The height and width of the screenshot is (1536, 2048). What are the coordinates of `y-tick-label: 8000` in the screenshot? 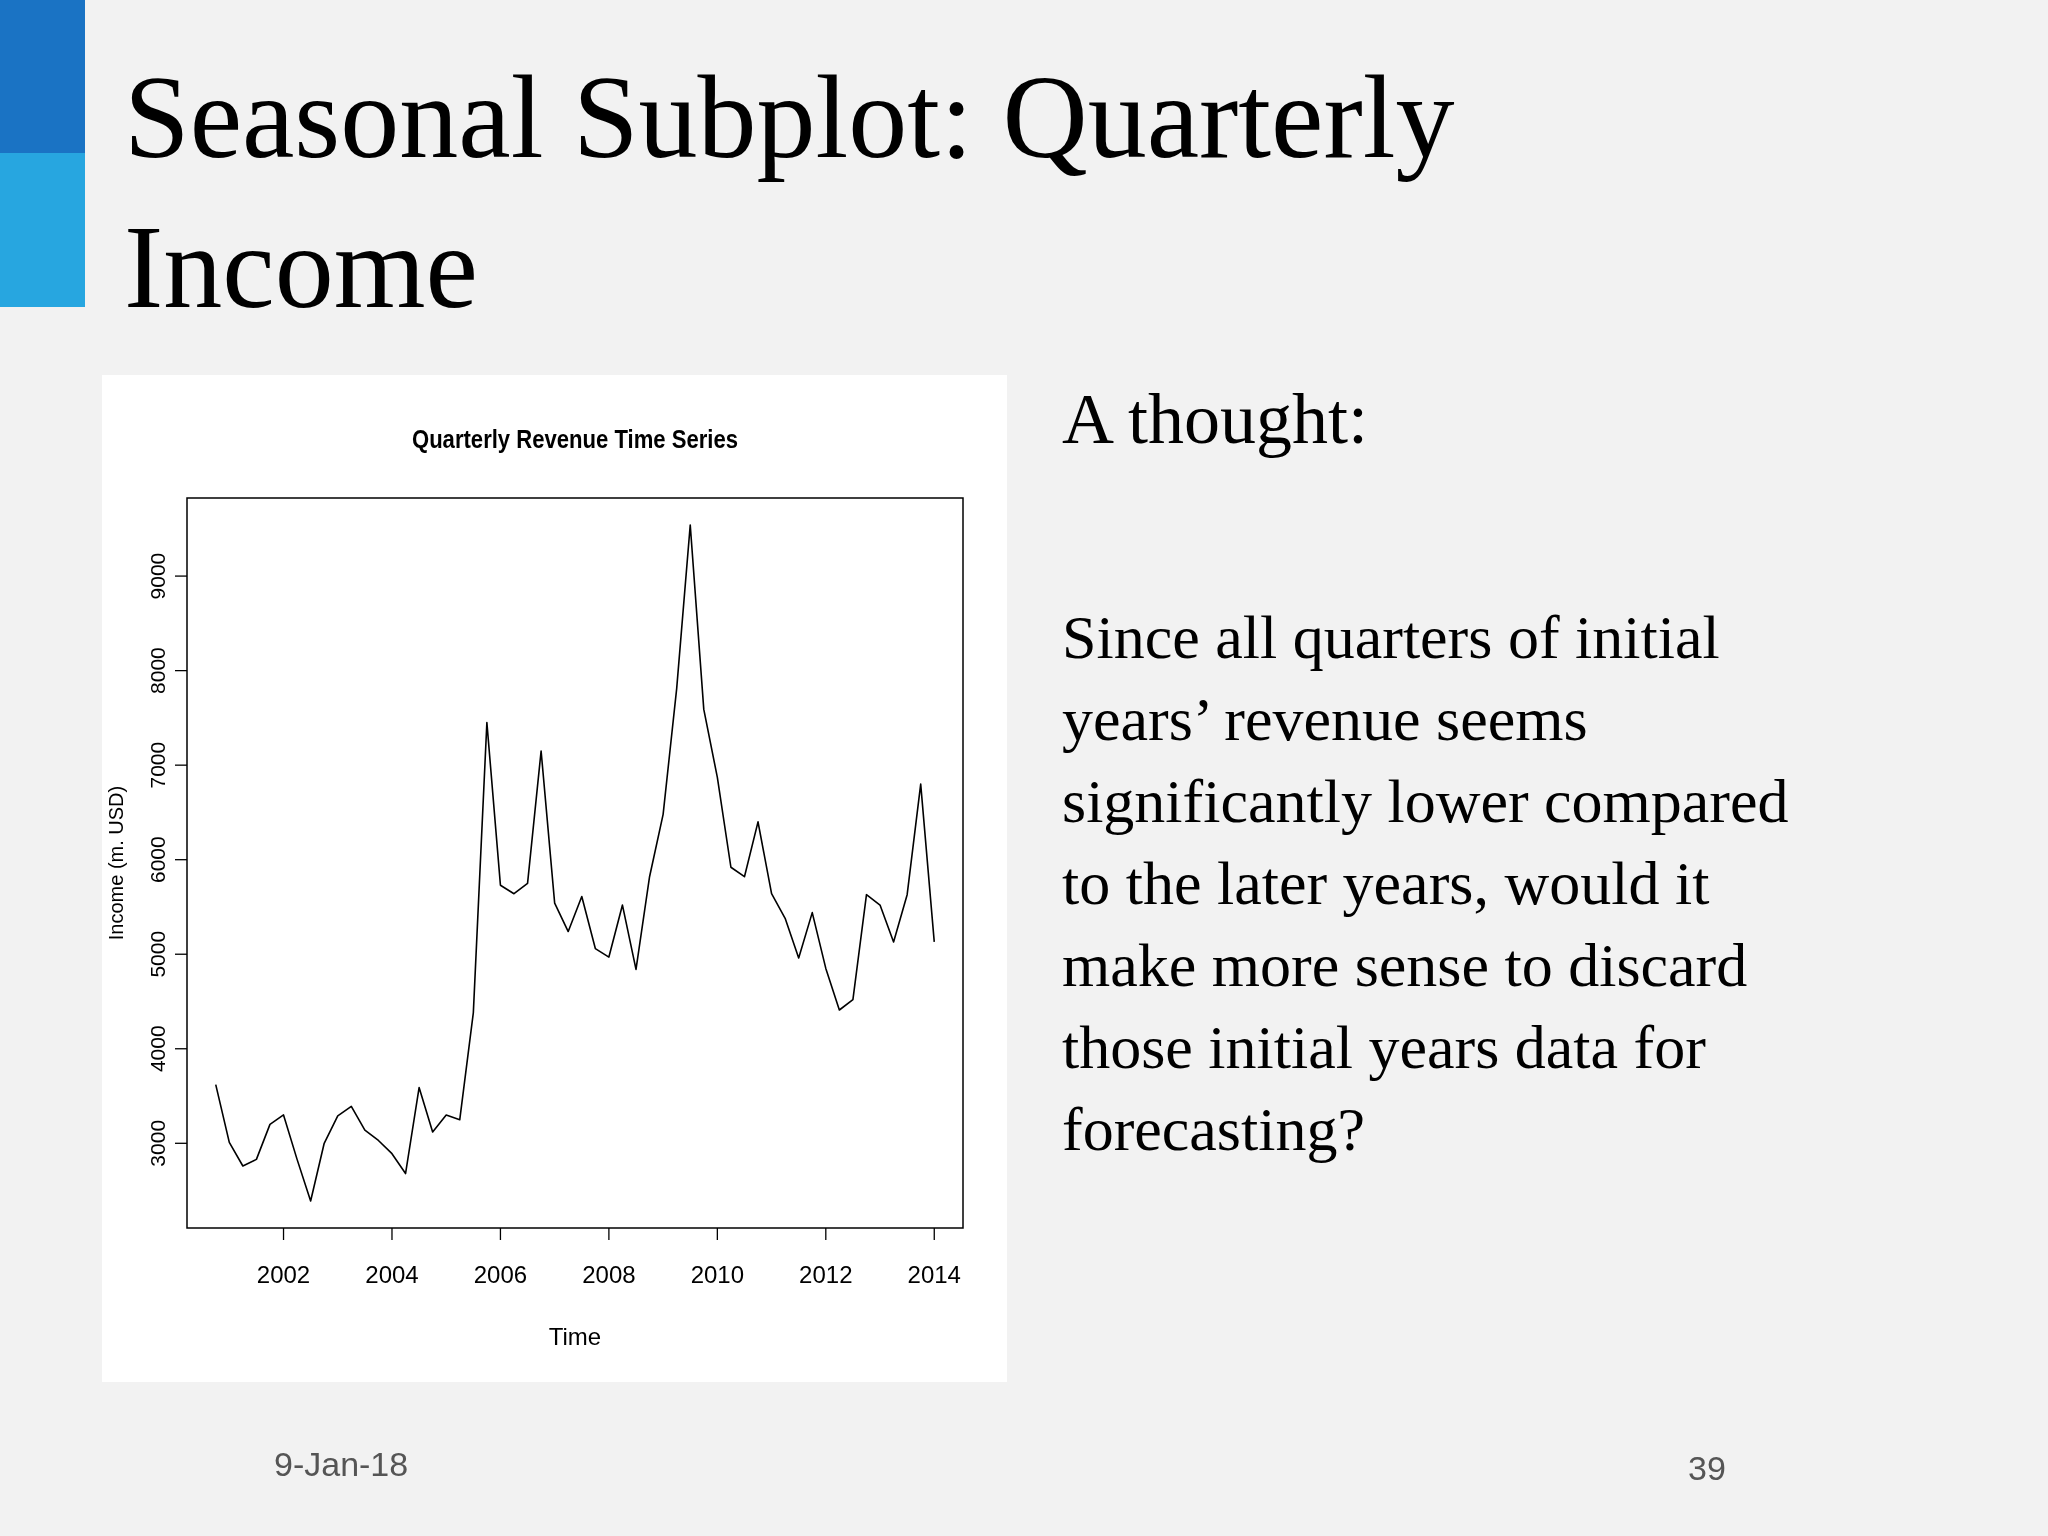 It's located at (157, 670).